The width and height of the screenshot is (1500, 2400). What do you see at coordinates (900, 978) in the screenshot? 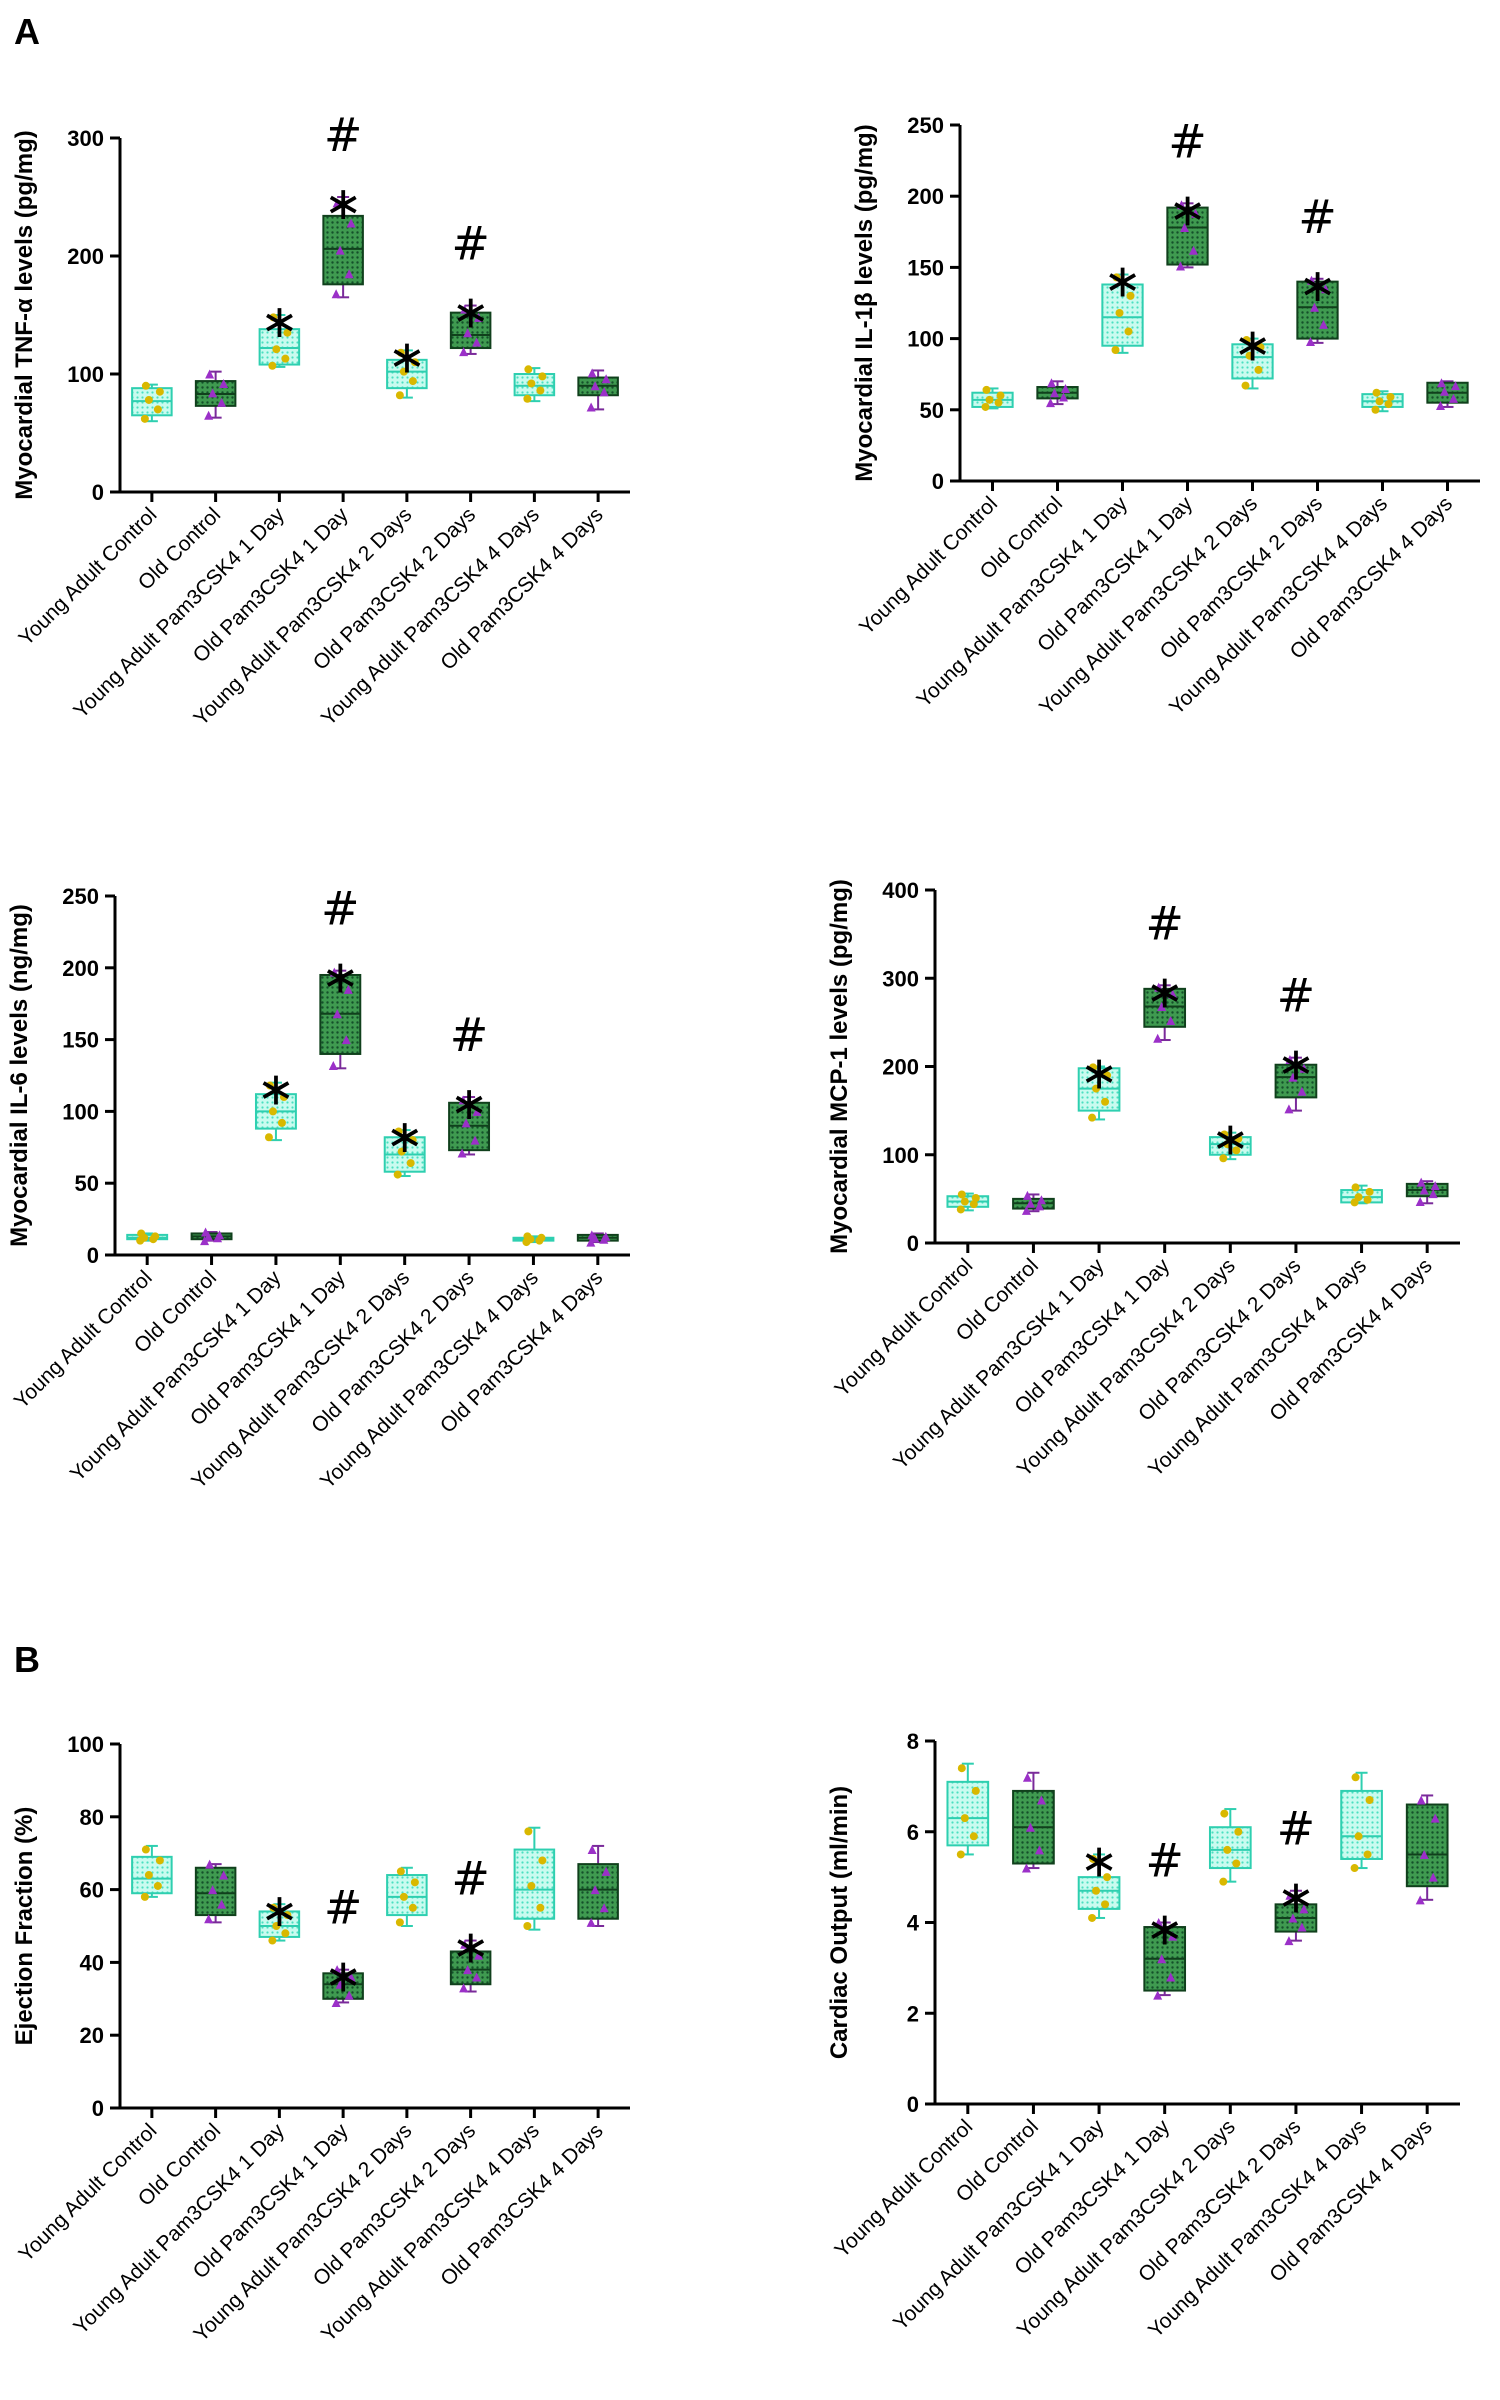
I see `y-tick-label: 300` at bounding box center [900, 978].